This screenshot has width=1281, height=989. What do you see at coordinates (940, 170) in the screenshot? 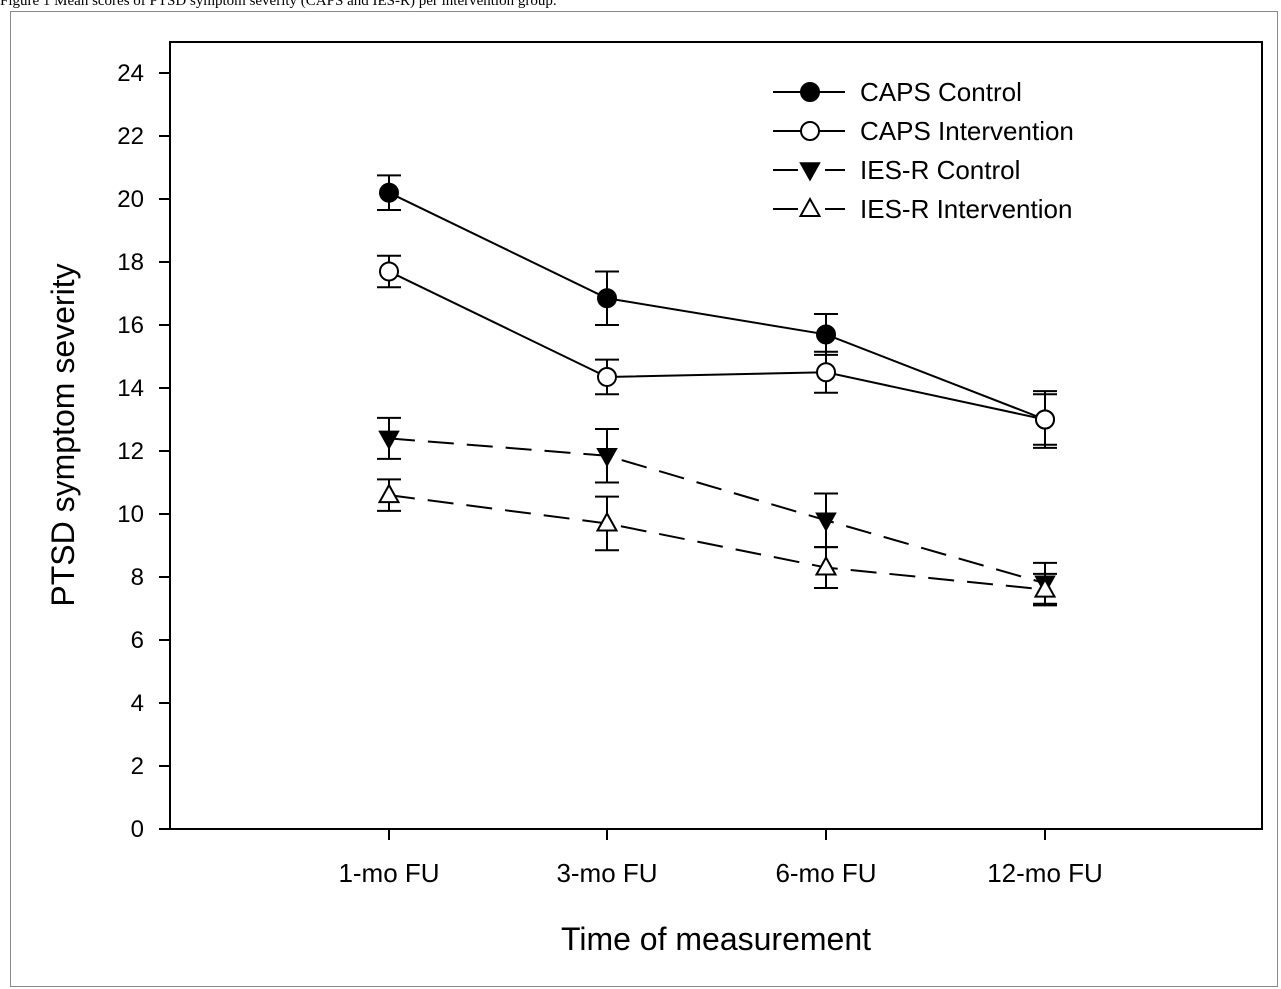
I see `legend-label: IES-R Control` at bounding box center [940, 170].